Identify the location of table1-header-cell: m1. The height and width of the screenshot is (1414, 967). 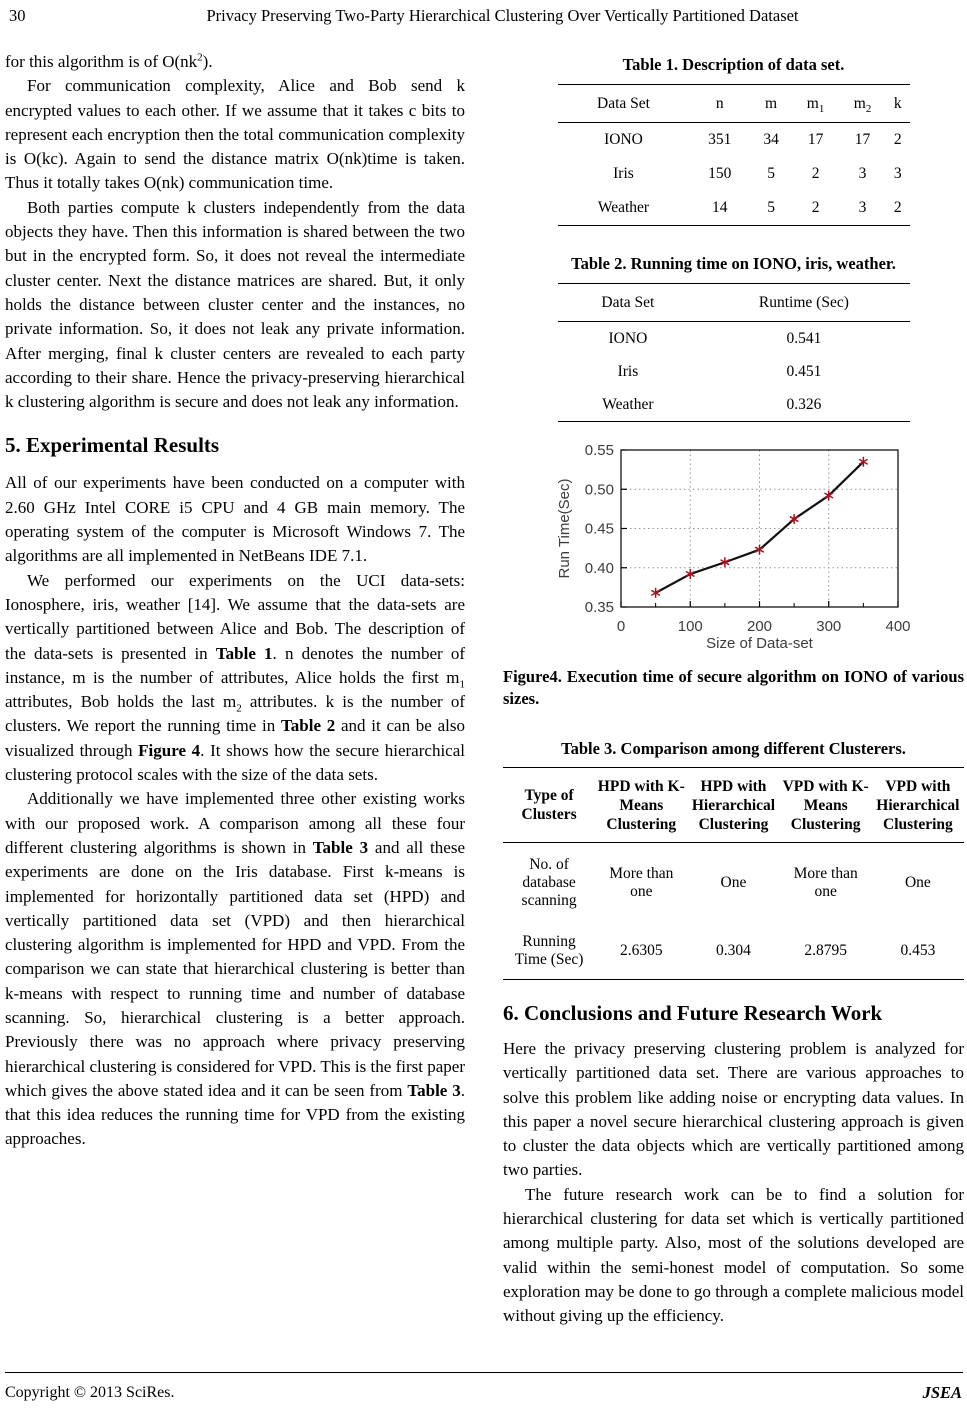
(816, 103).